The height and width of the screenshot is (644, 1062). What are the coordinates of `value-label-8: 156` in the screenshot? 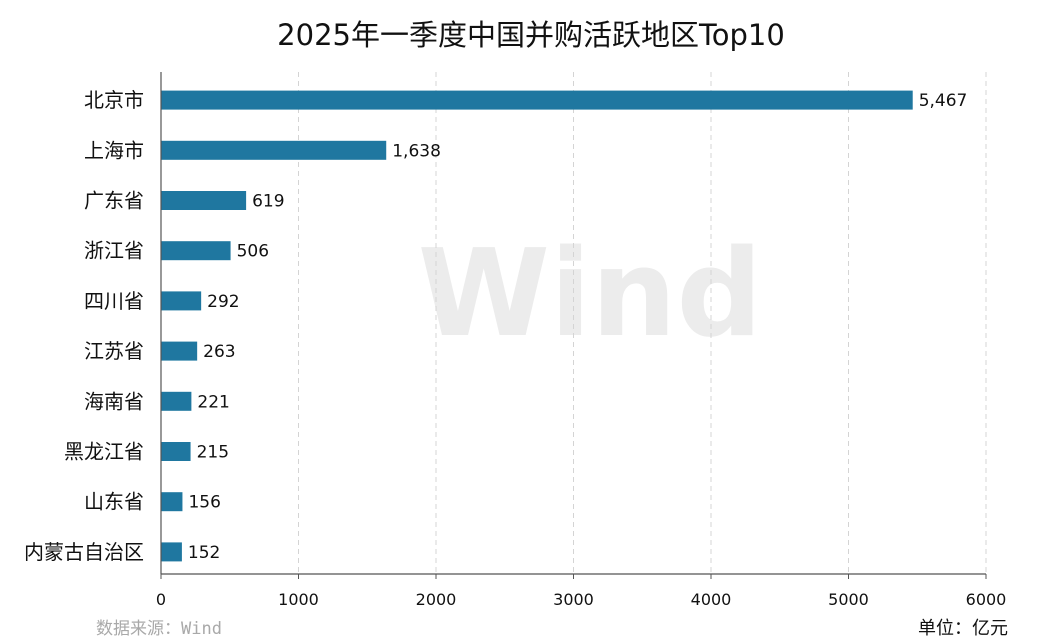 It's located at (204, 503).